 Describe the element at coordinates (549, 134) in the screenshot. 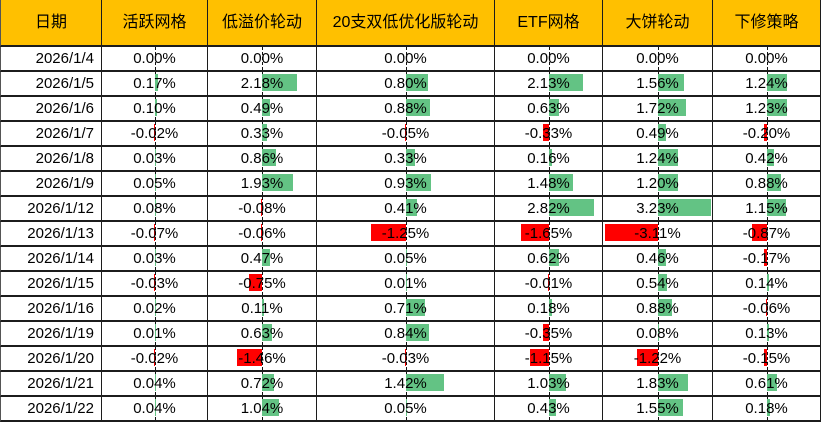

I see `value-cell-etf-grid: -0.33%` at that location.